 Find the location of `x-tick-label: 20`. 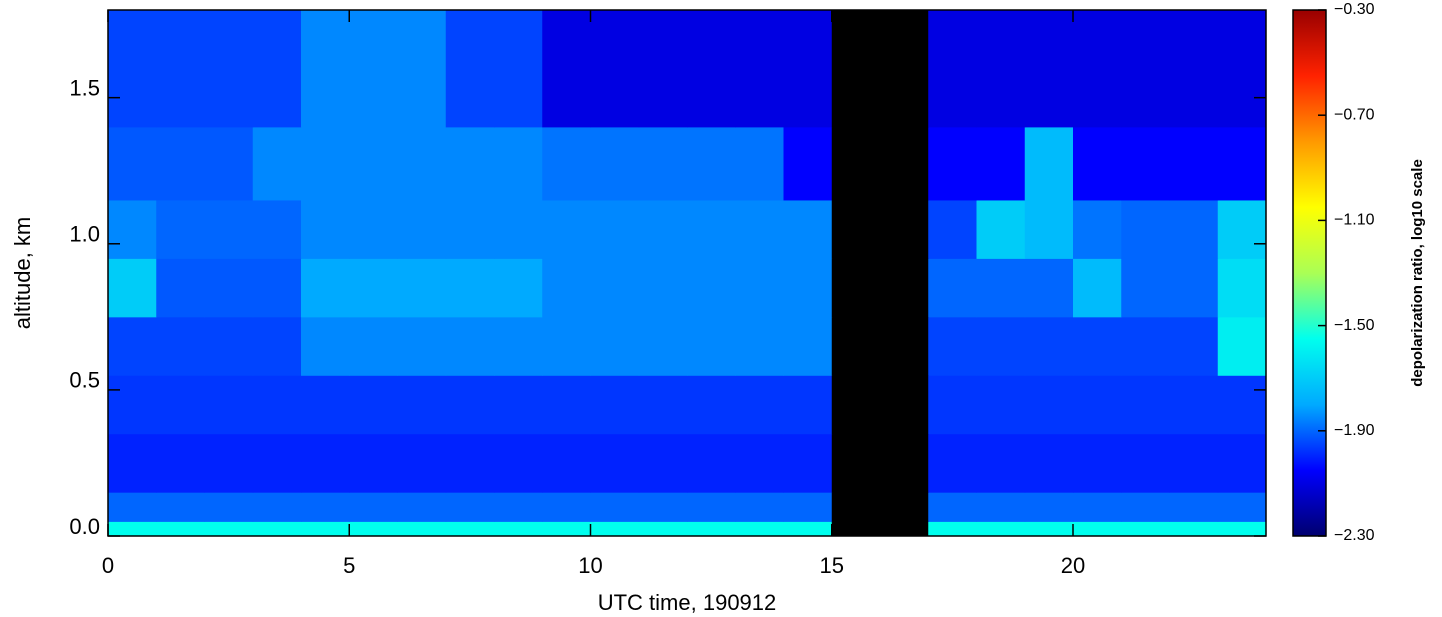

x-tick-label: 20 is located at coordinates (1073, 565).